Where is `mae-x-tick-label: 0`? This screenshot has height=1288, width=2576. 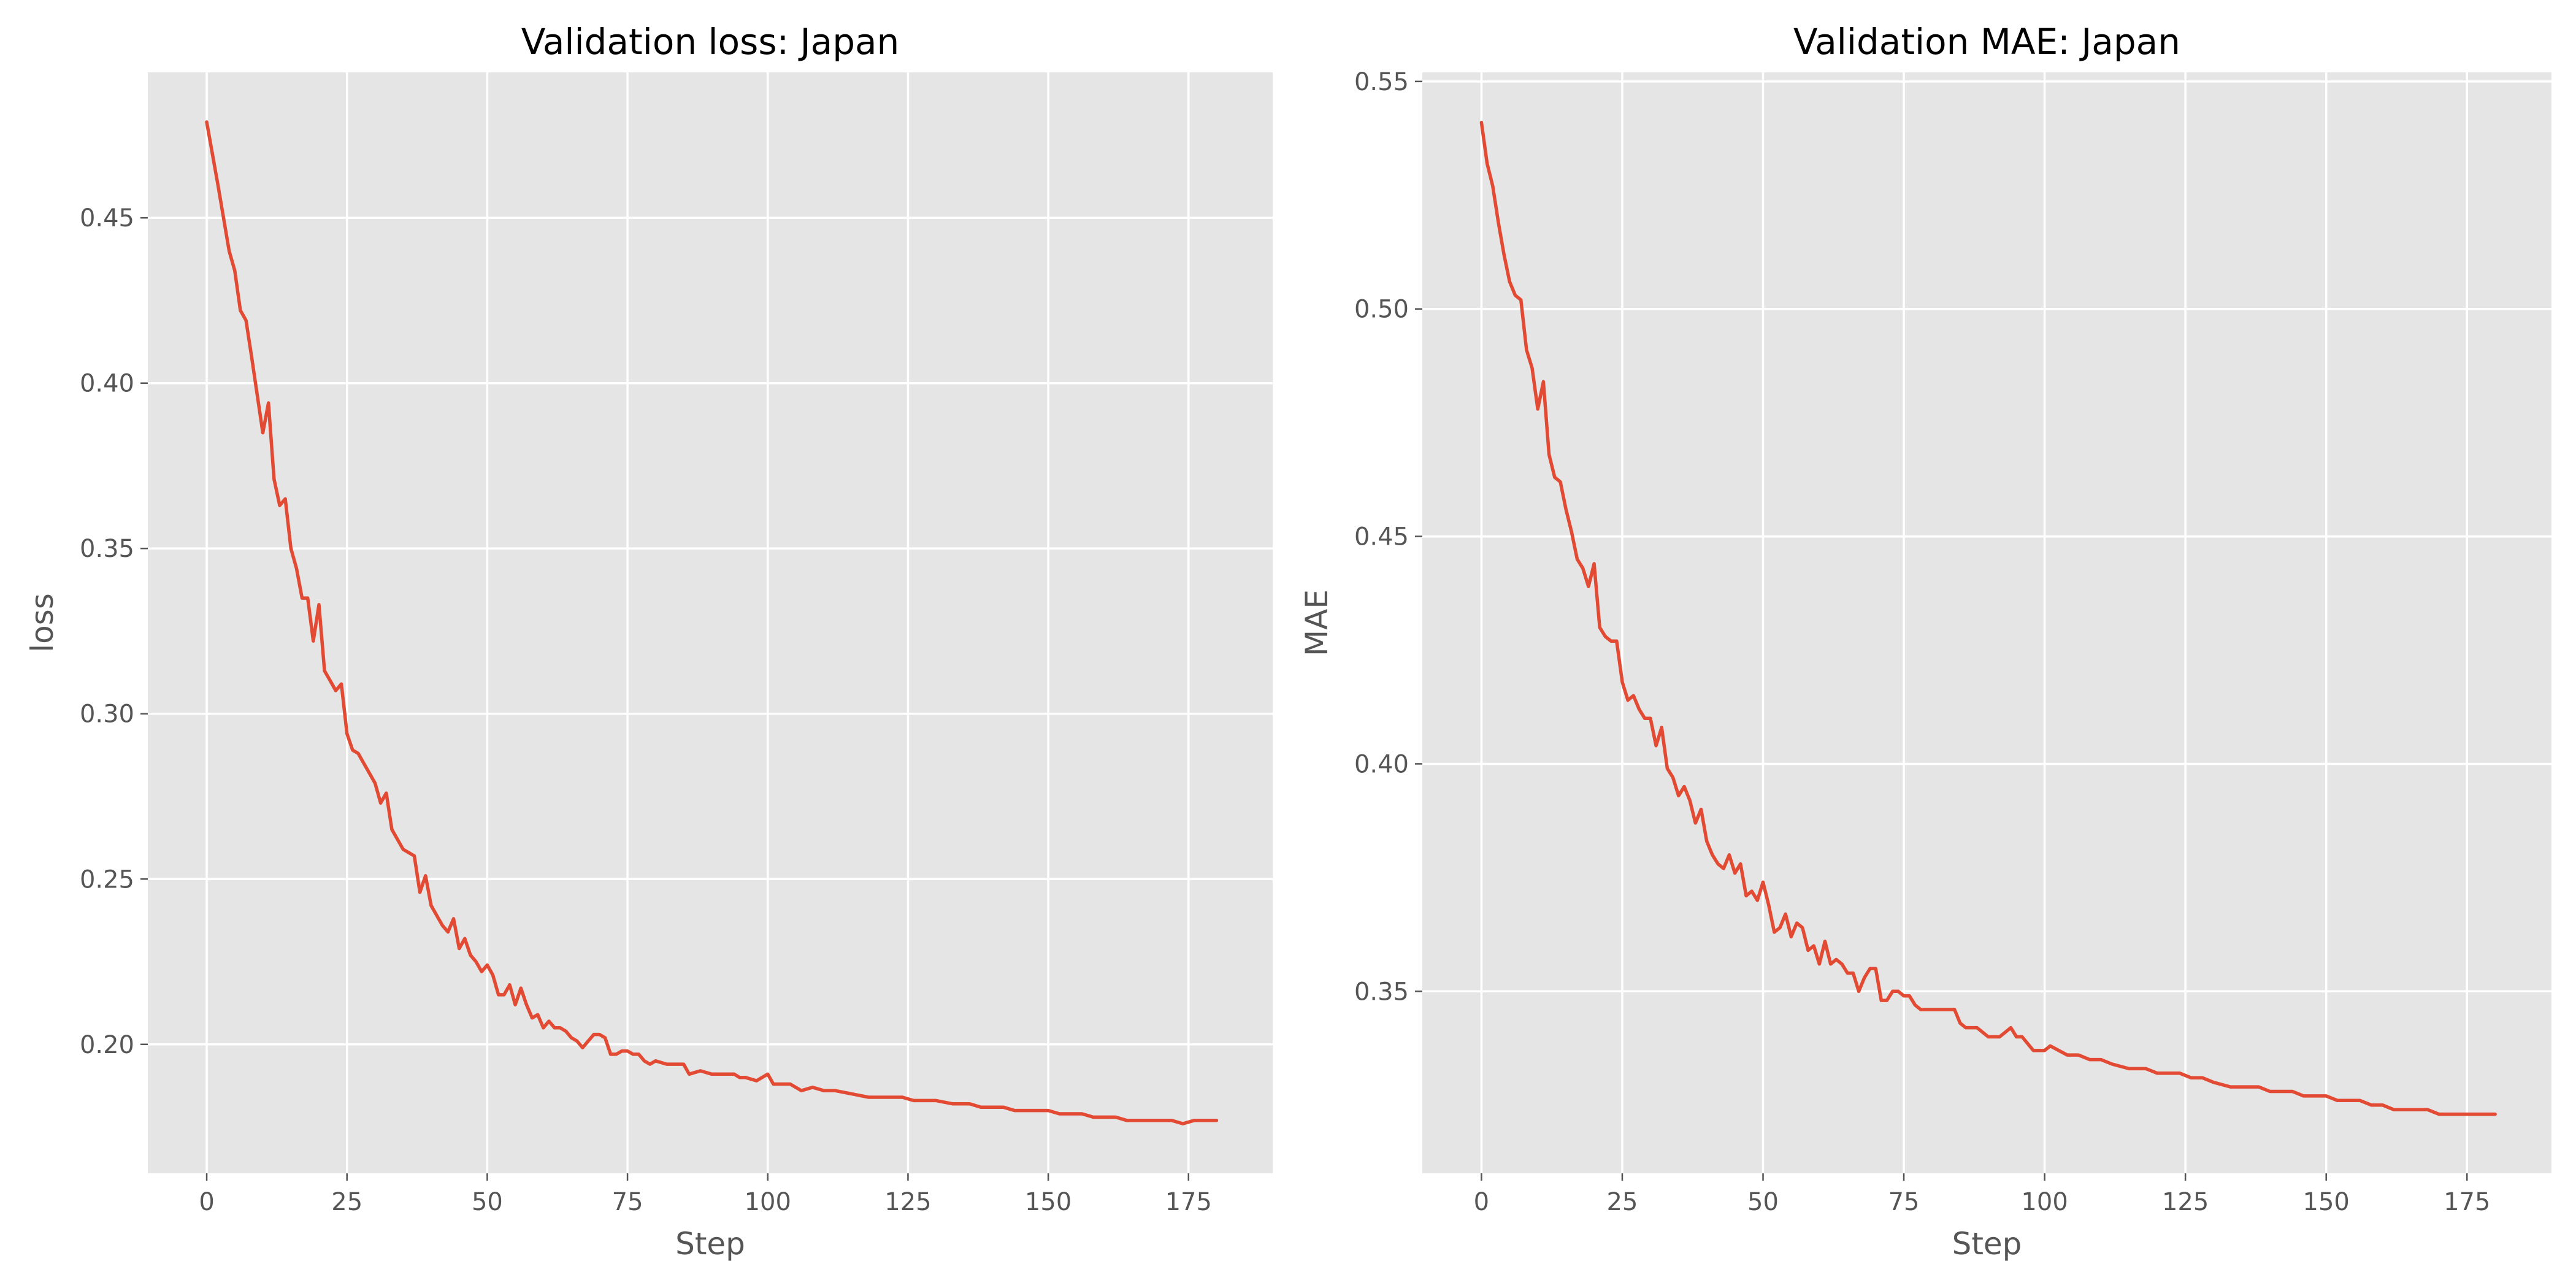
mae-x-tick-label: 0 is located at coordinates (1481, 1202).